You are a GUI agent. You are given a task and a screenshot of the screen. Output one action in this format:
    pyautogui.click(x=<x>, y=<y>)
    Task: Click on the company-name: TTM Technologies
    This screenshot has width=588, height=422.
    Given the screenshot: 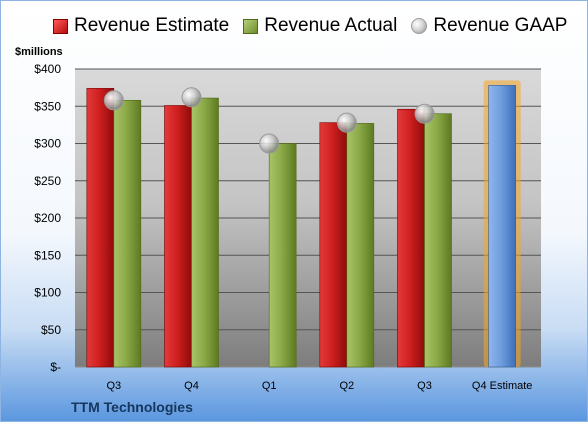 What is the action you would take?
    pyautogui.click(x=132, y=407)
    